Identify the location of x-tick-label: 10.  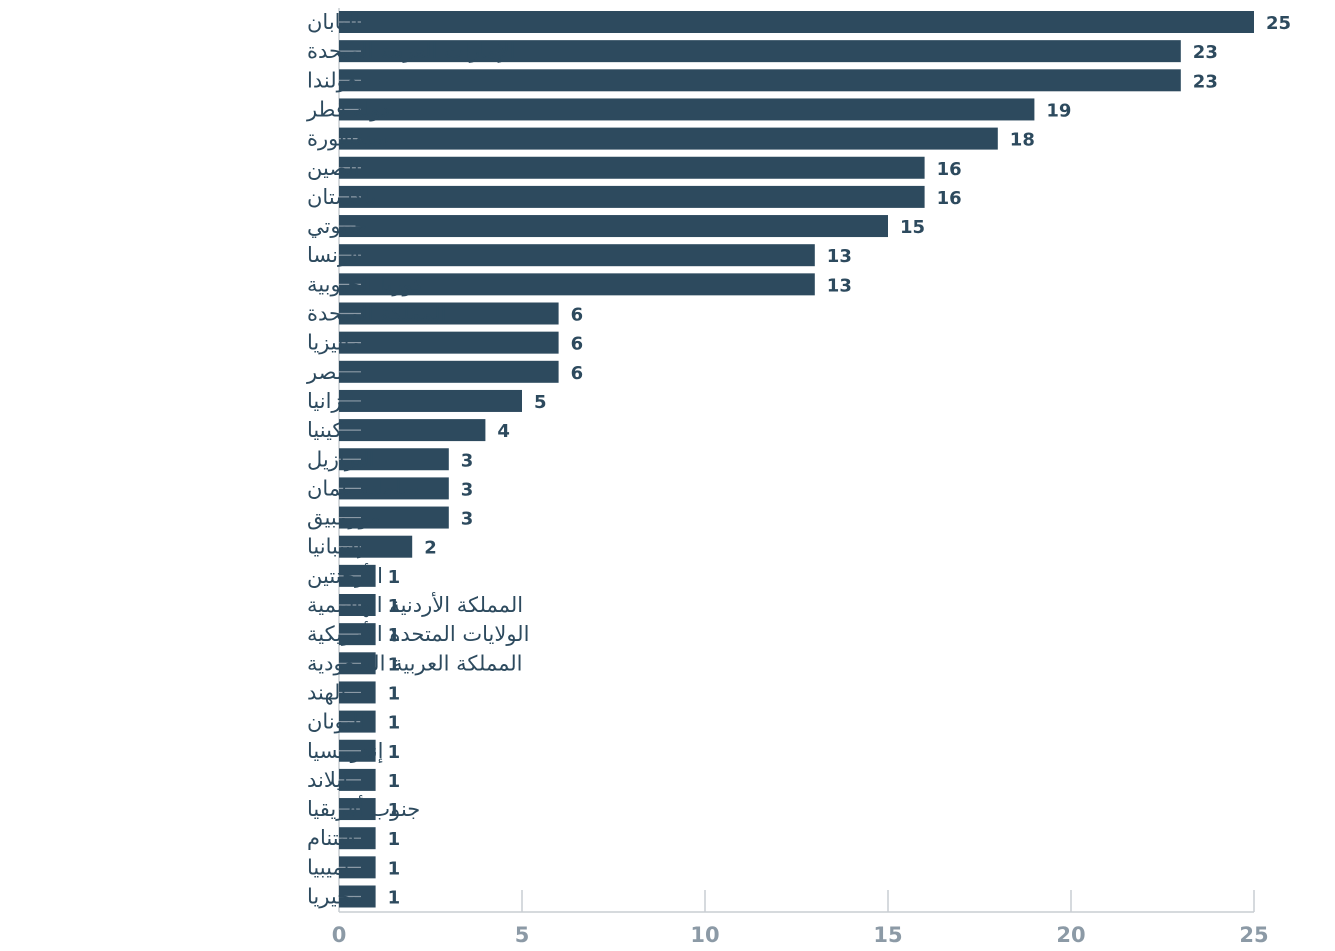
(704, 935).